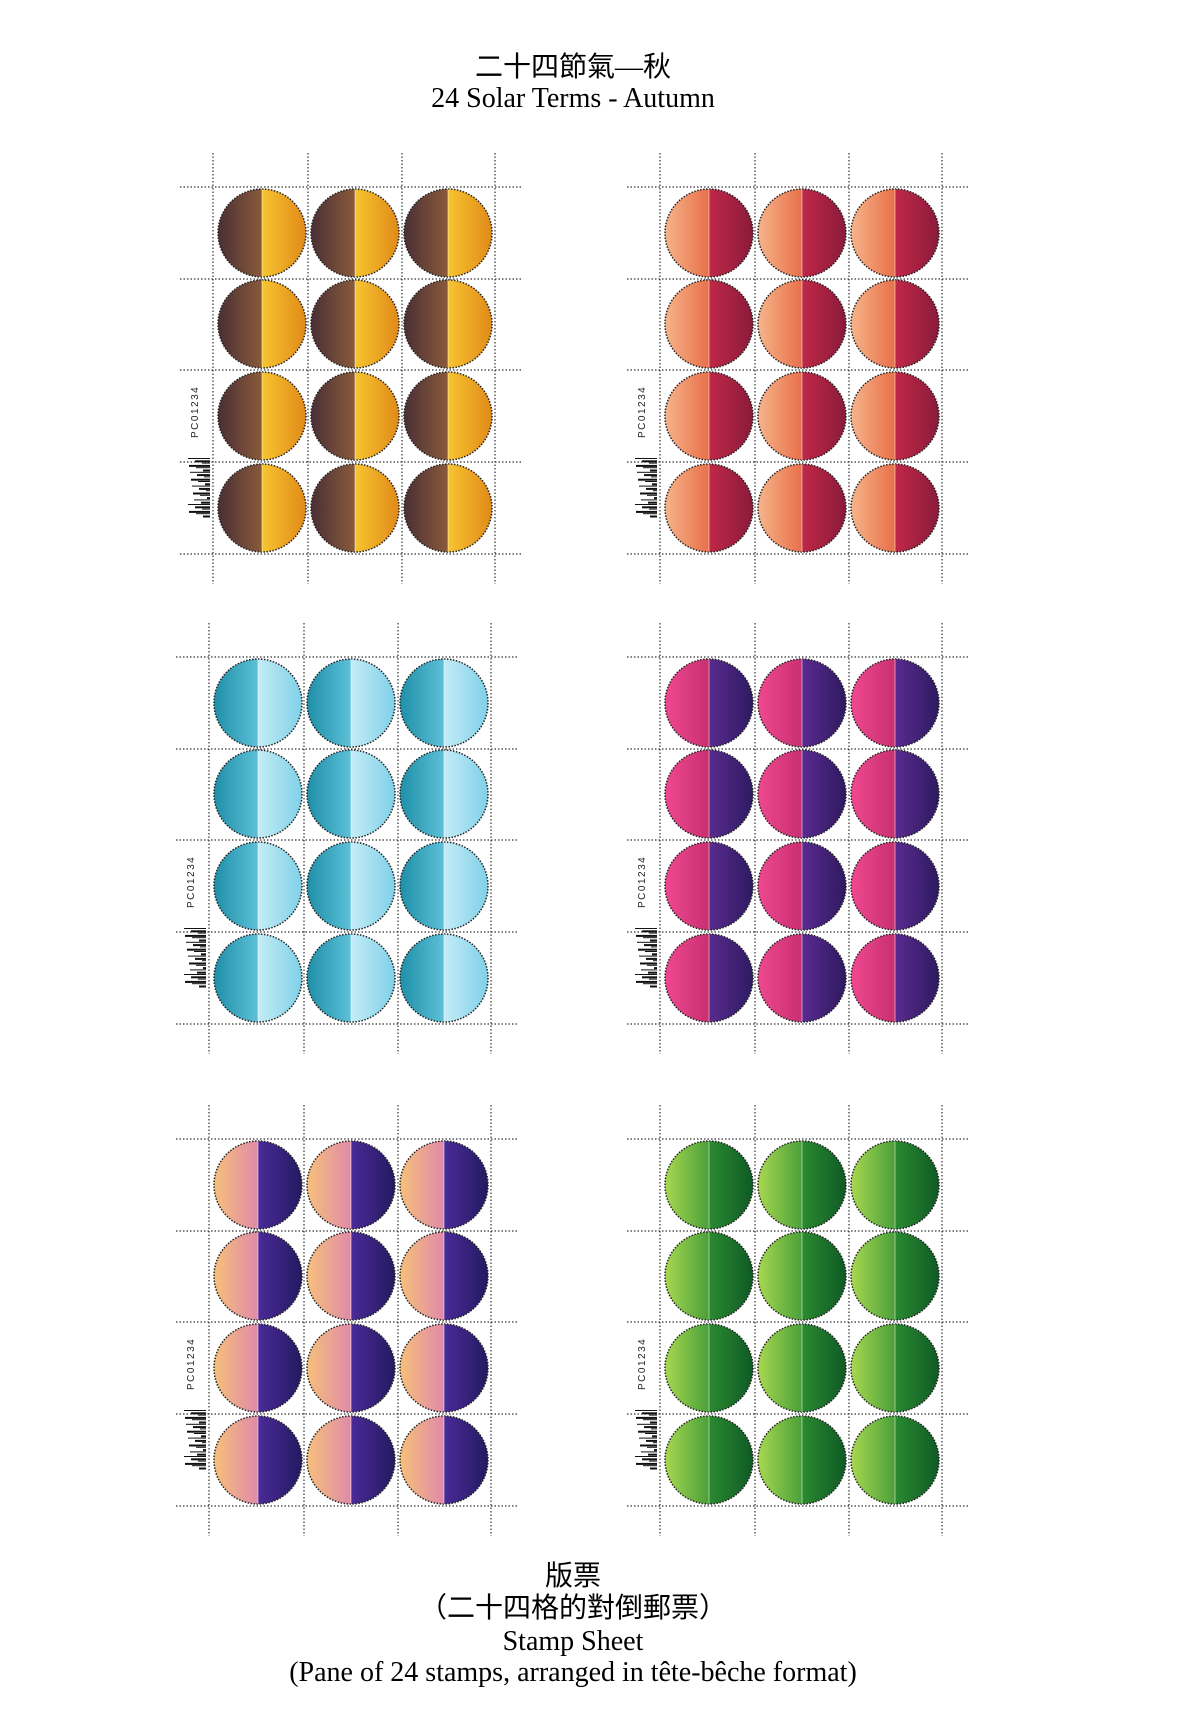 This screenshot has height=1715, width=1200. Describe the element at coordinates (573, 1641) in the screenshot. I see `caption-en: Stamp Sheet` at that location.